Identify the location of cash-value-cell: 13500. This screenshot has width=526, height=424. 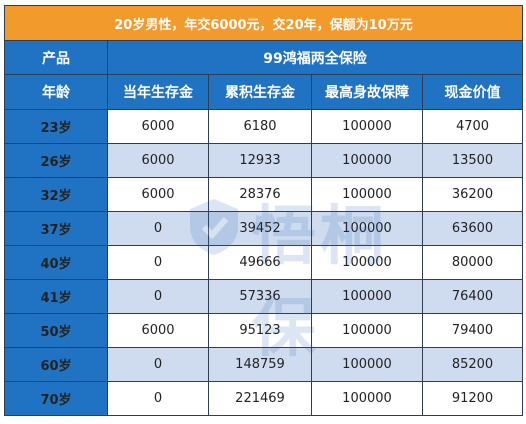
(472, 160).